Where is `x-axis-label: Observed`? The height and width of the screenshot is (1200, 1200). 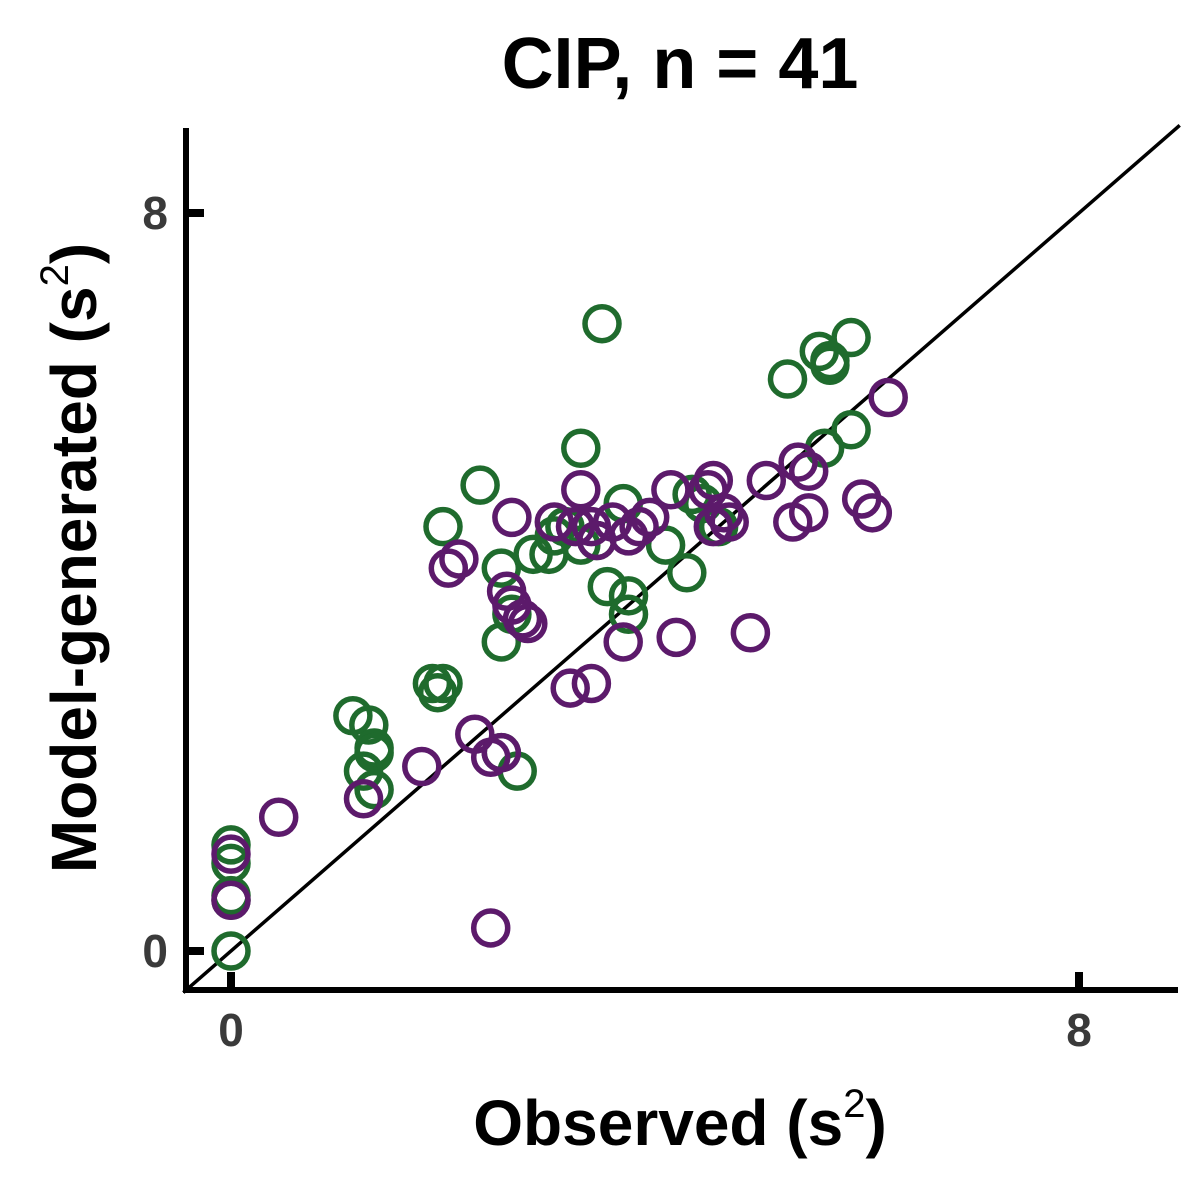 x-axis-label: Observed is located at coordinates (620, 1123).